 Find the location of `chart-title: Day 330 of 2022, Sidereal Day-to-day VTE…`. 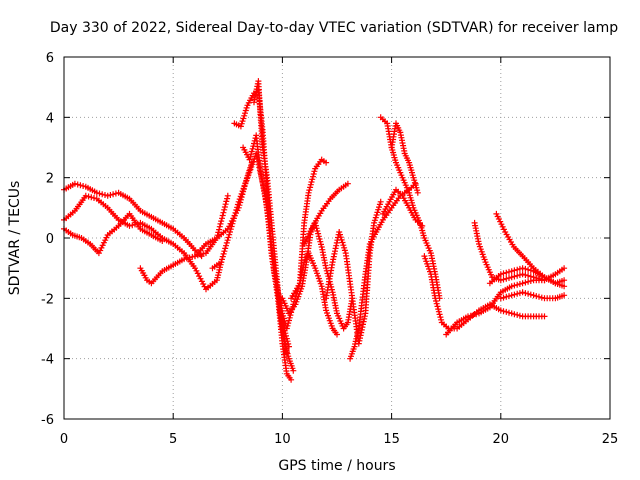

chart-title: Day 330 of 2022, Sidereal Day-to-day VTE… is located at coordinates (334, 28).